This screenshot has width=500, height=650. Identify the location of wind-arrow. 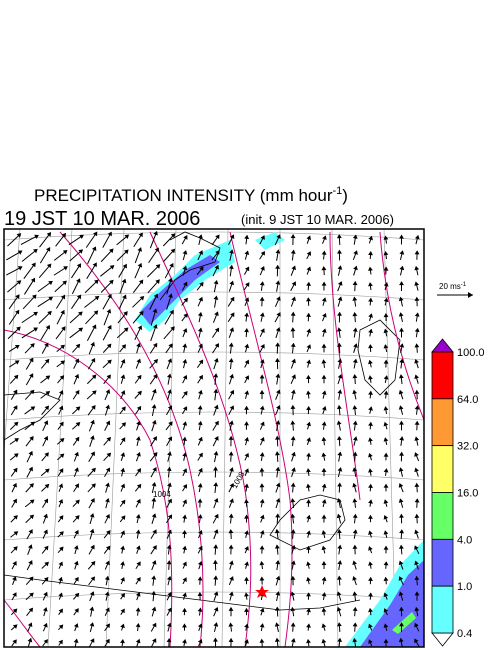
(91, 240).